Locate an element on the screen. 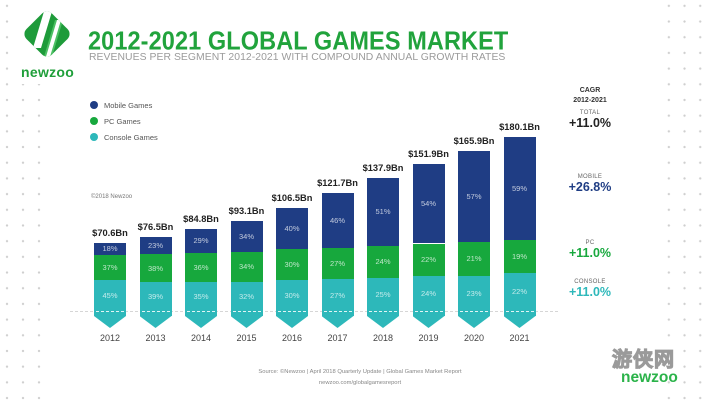  year-label: 2018 is located at coordinates (383, 338).